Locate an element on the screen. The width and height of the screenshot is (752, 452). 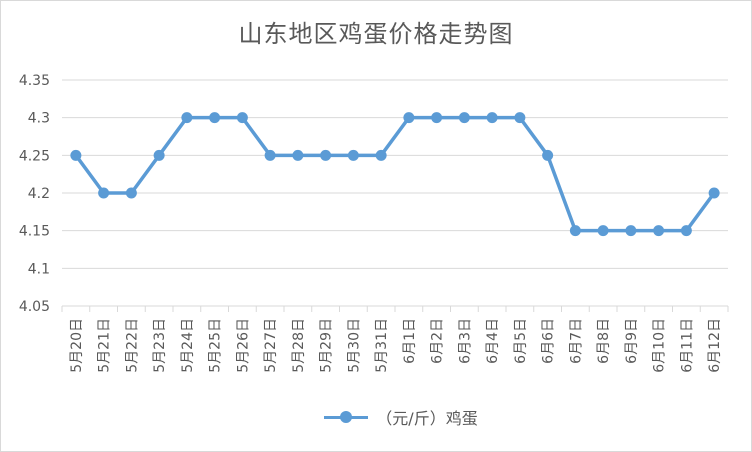
x-tick-label: 5月23日 is located at coordinates (160, 345).